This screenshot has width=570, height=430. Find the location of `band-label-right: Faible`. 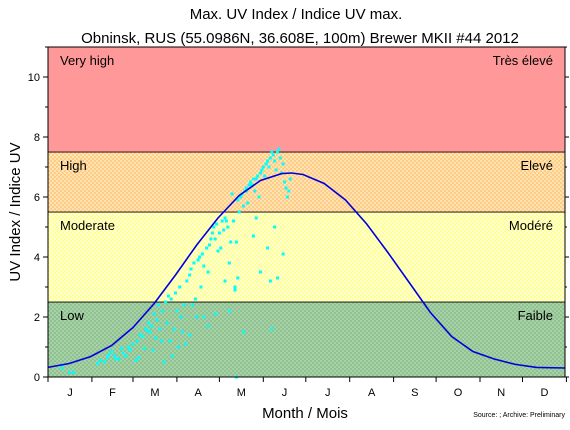

band-label-right: Faible is located at coordinates (535, 315).